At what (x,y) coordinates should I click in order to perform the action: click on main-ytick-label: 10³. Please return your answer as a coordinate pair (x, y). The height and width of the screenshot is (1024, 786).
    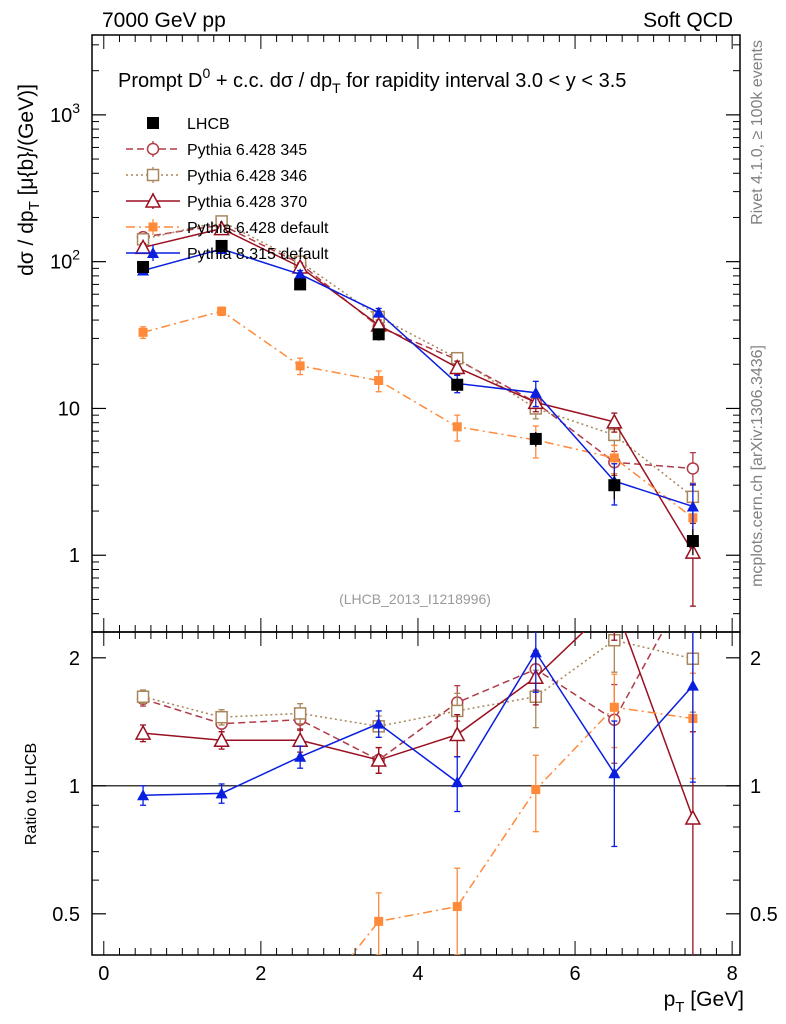
    Looking at the image, I should click on (65, 113).